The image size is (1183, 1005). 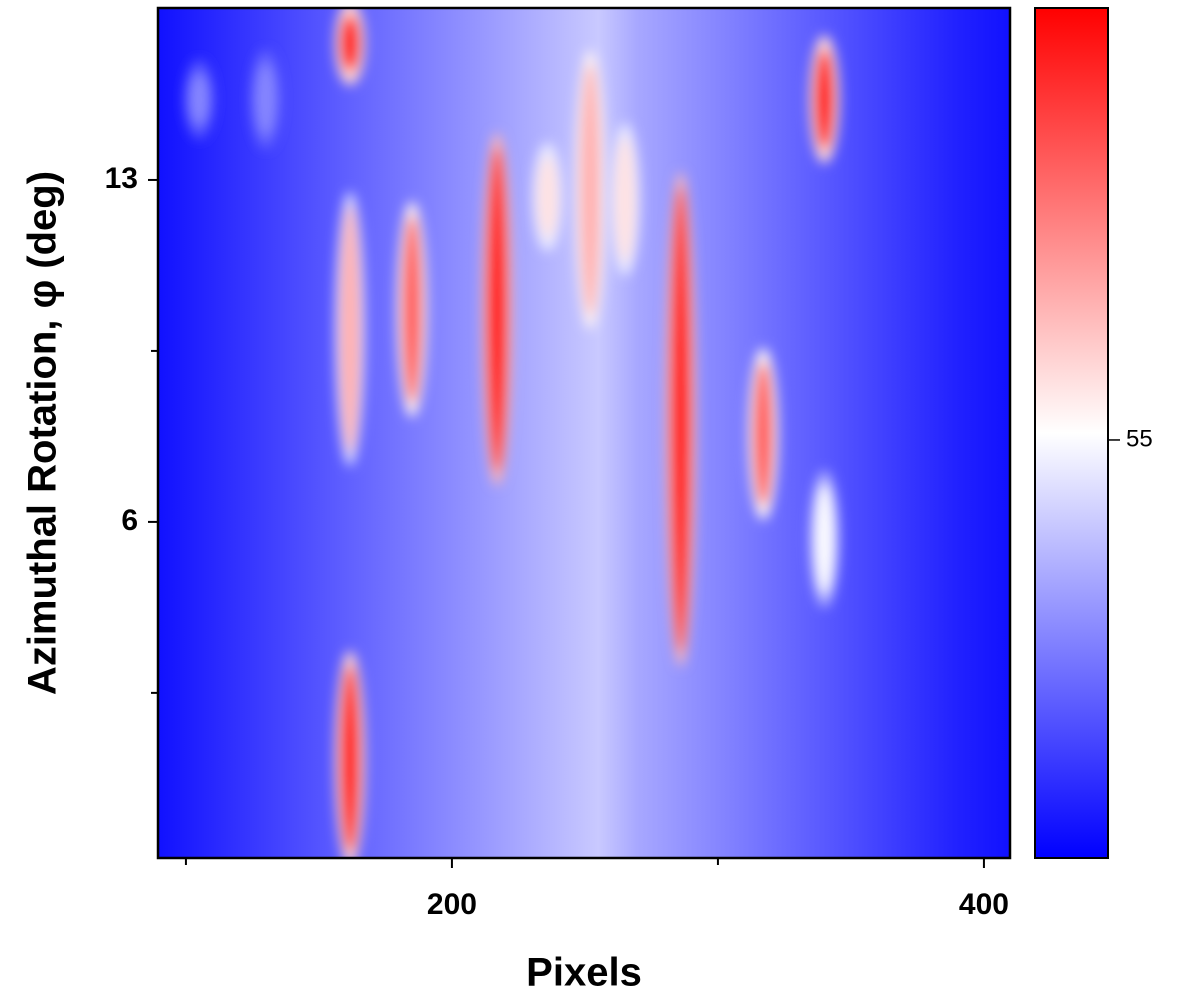 What do you see at coordinates (584, 973) in the screenshot?
I see `x-axis-title: Pixels` at bounding box center [584, 973].